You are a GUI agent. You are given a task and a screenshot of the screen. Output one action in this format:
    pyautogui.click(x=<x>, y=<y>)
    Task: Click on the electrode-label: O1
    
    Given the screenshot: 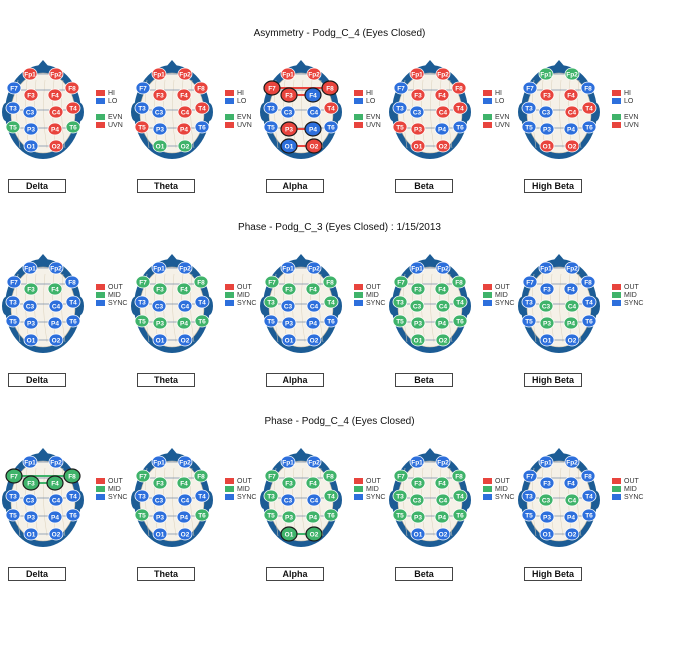 What is the action you would take?
    pyautogui.click(x=289, y=341)
    